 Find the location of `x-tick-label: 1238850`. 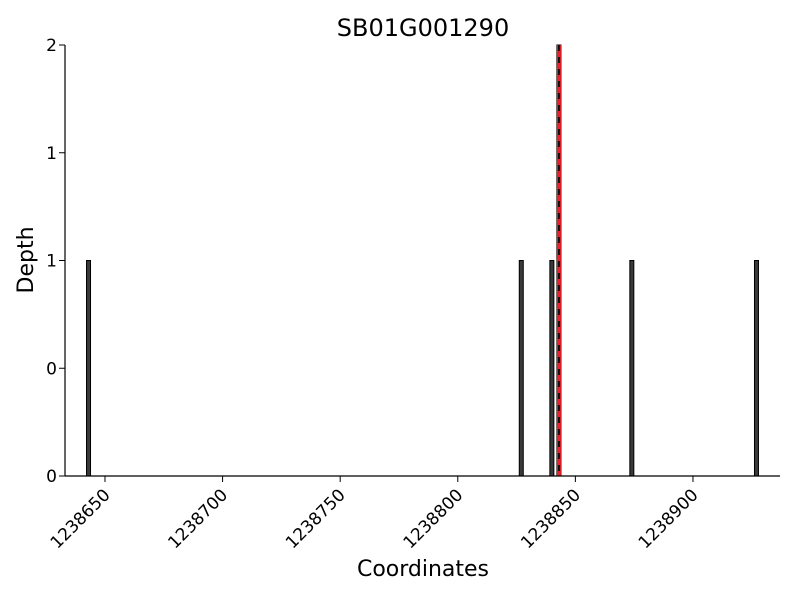

x-tick-label: 1238850 is located at coordinates (551, 519).